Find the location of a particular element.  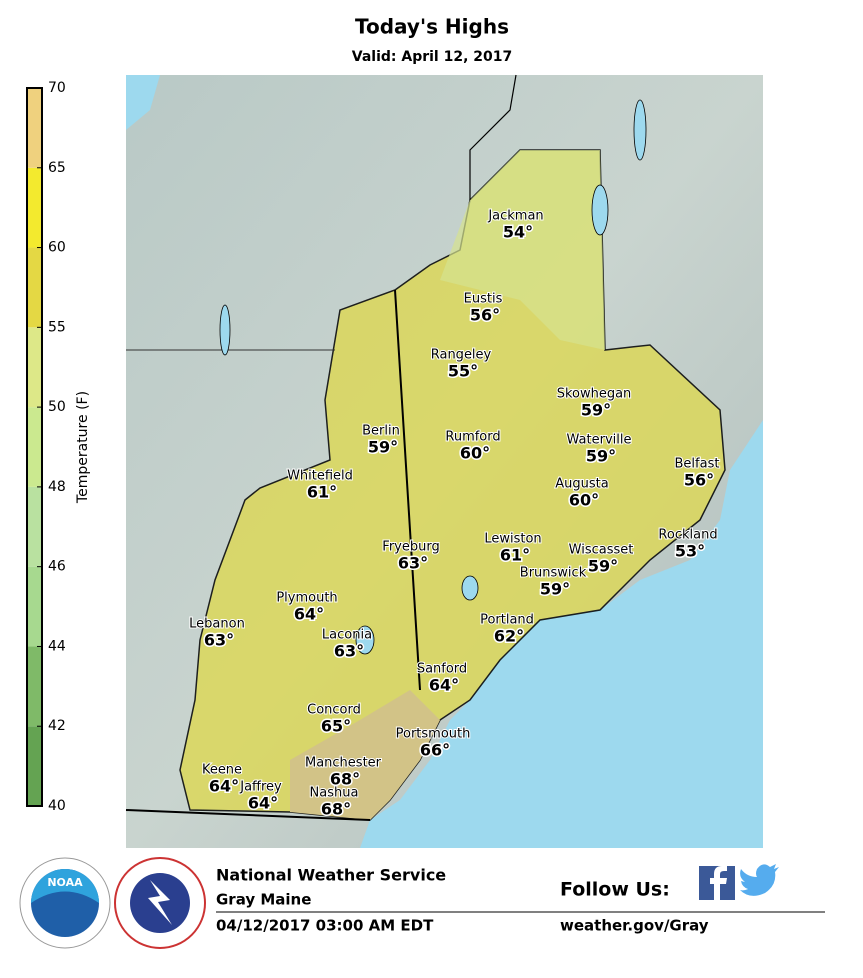

colorbar-frame is located at coordinates (34, 447).